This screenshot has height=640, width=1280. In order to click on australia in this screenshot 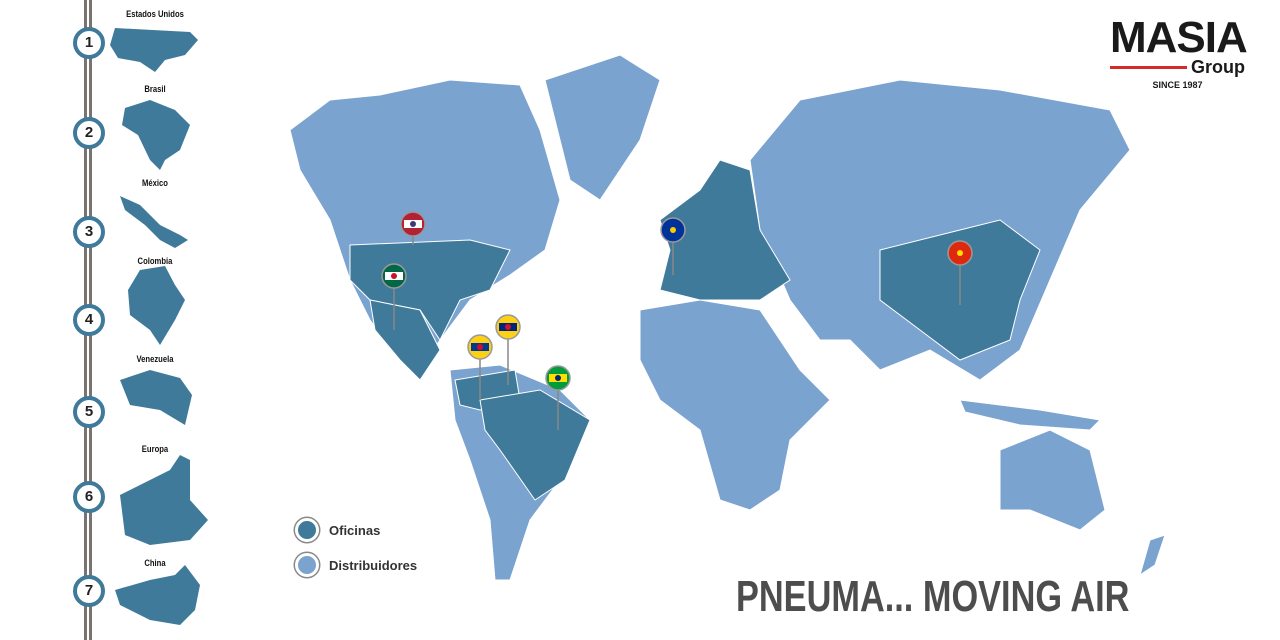, I will do `click(1052, 480)`.